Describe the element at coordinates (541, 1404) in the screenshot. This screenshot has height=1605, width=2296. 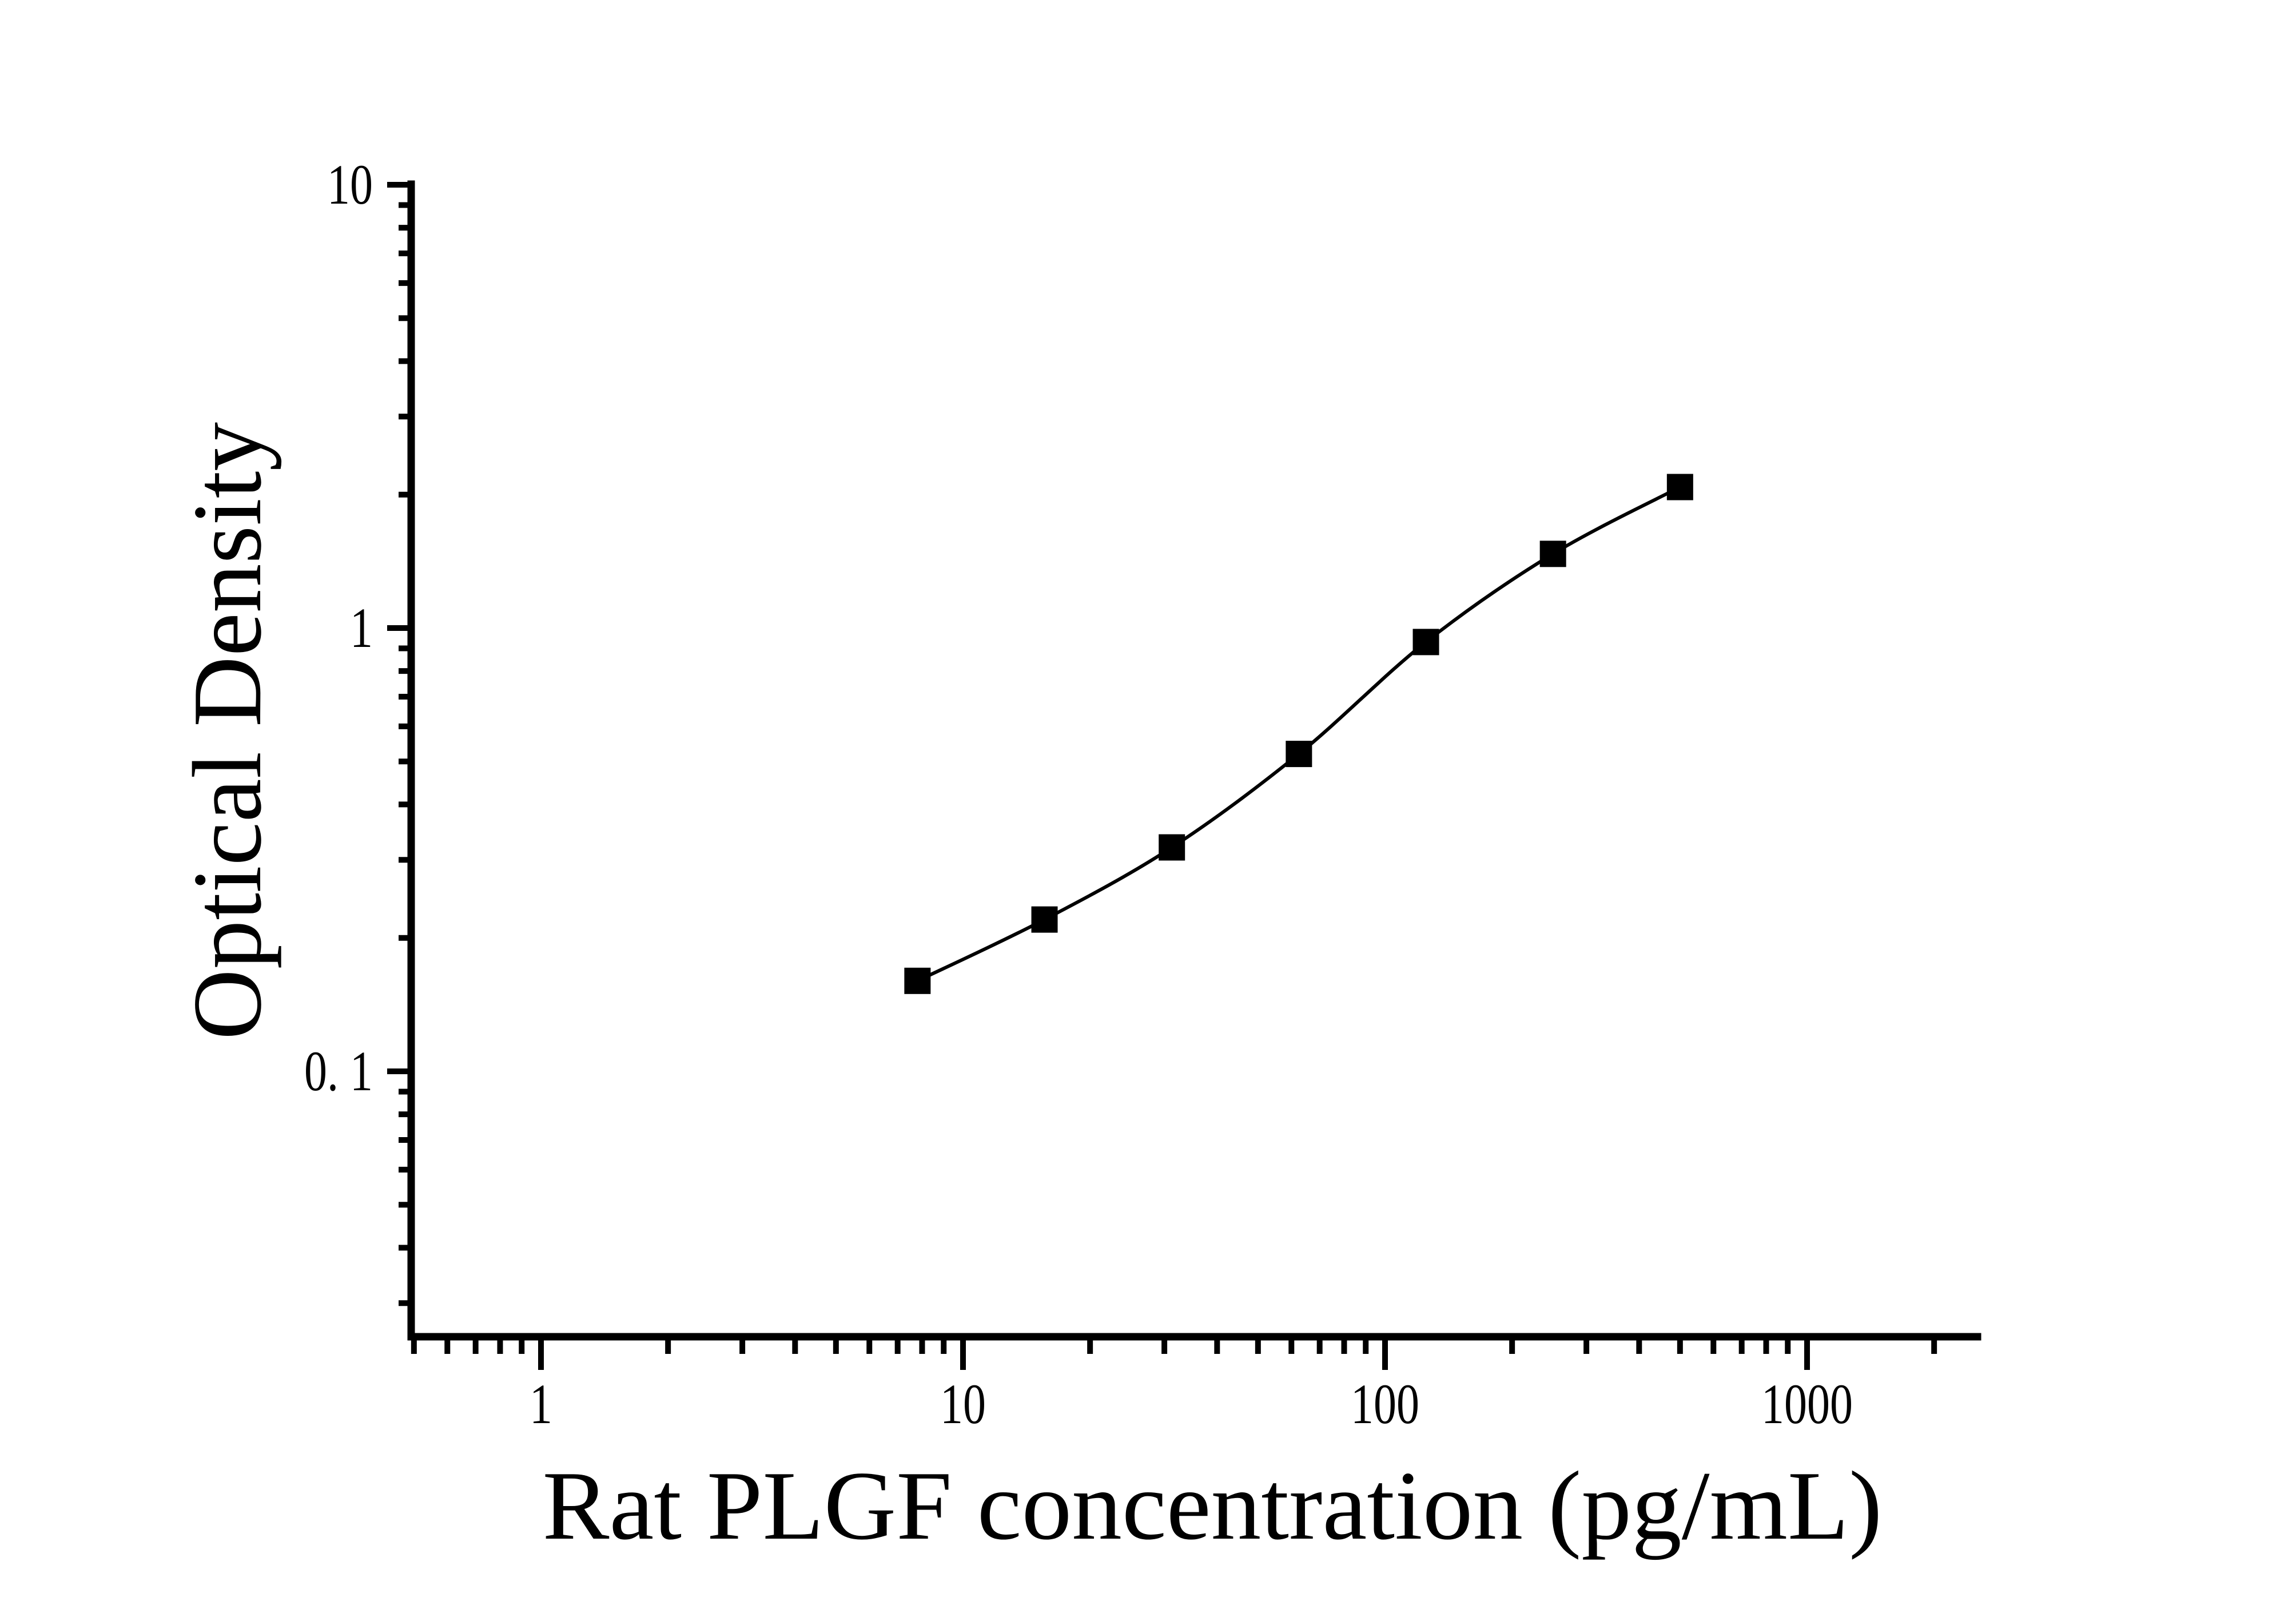
I see `x-tick-label: 1` at that location.